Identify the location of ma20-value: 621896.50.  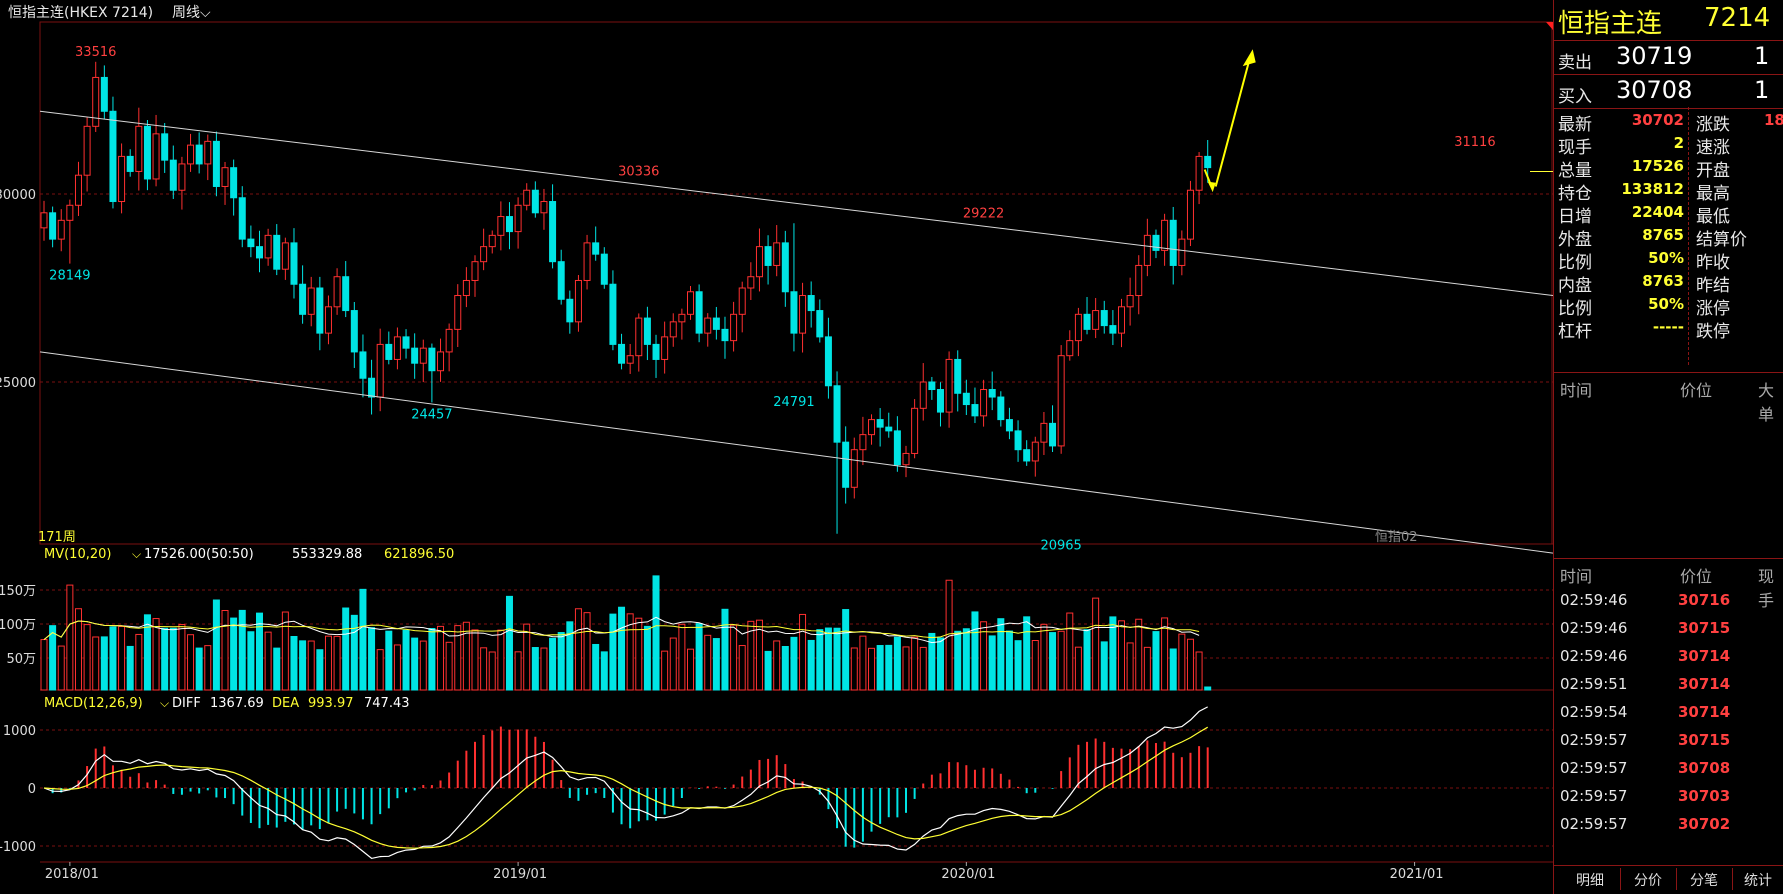
(419, 554).